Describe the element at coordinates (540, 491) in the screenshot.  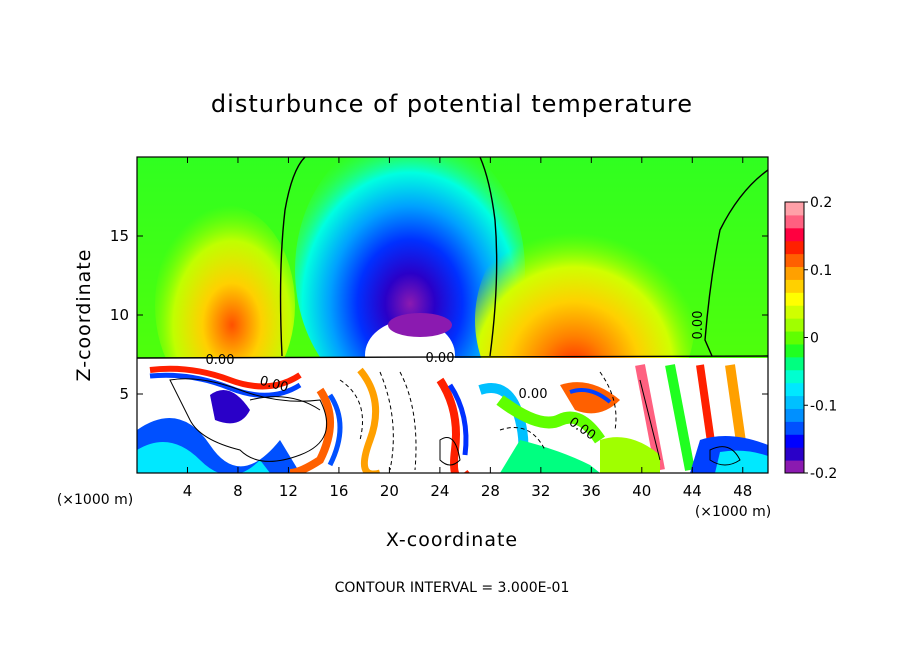
I see `x-tick-label: 32` at that location.